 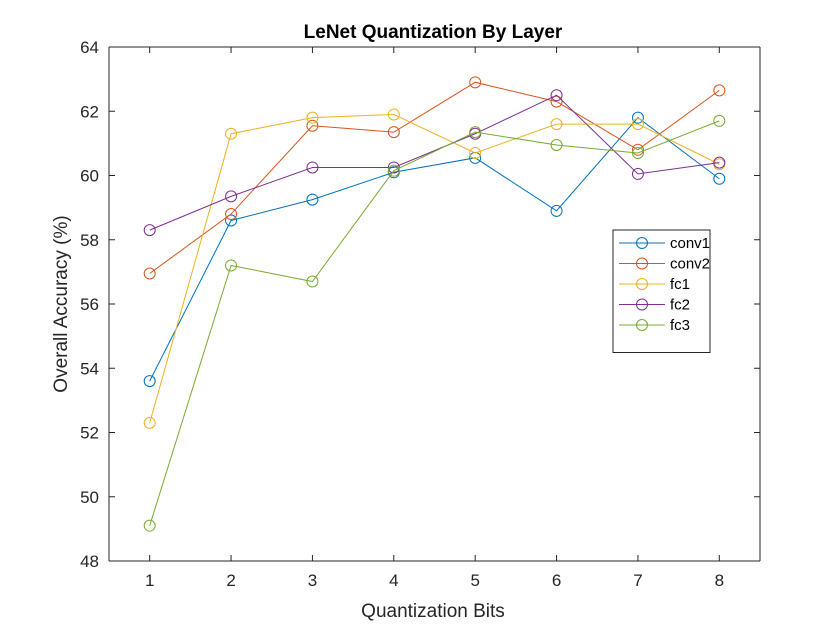 What do you see at coordinates (664, 264) in the screenshot?
I see `legend-item: conv2` at bounding box center [664, 264].